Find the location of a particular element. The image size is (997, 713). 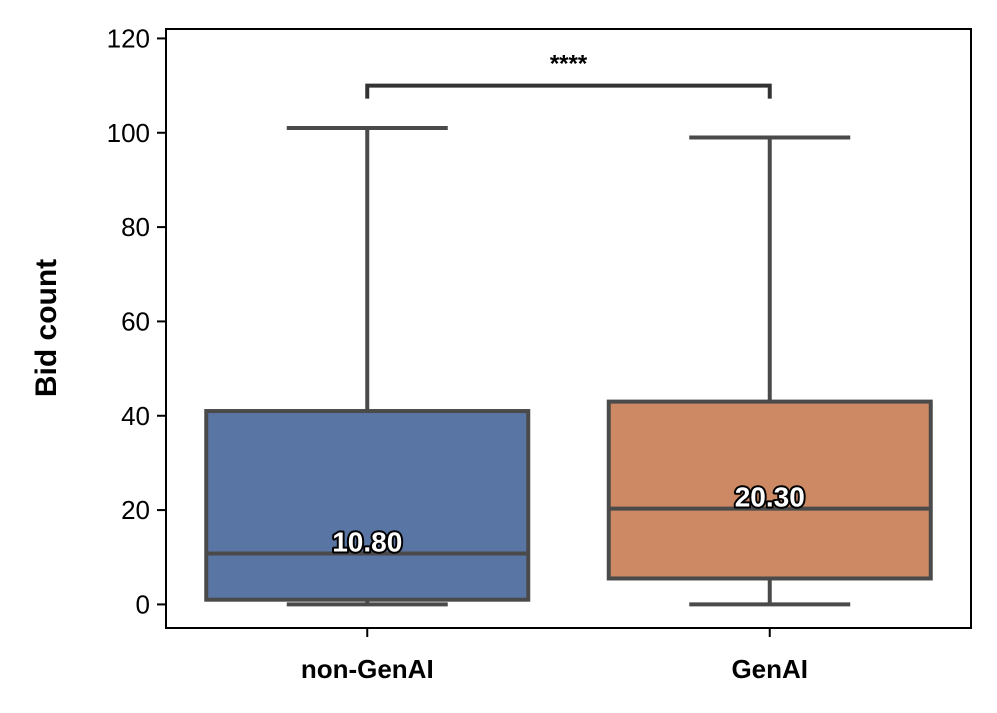

y-tick-label: 100 is located at coordinates (128, 133).